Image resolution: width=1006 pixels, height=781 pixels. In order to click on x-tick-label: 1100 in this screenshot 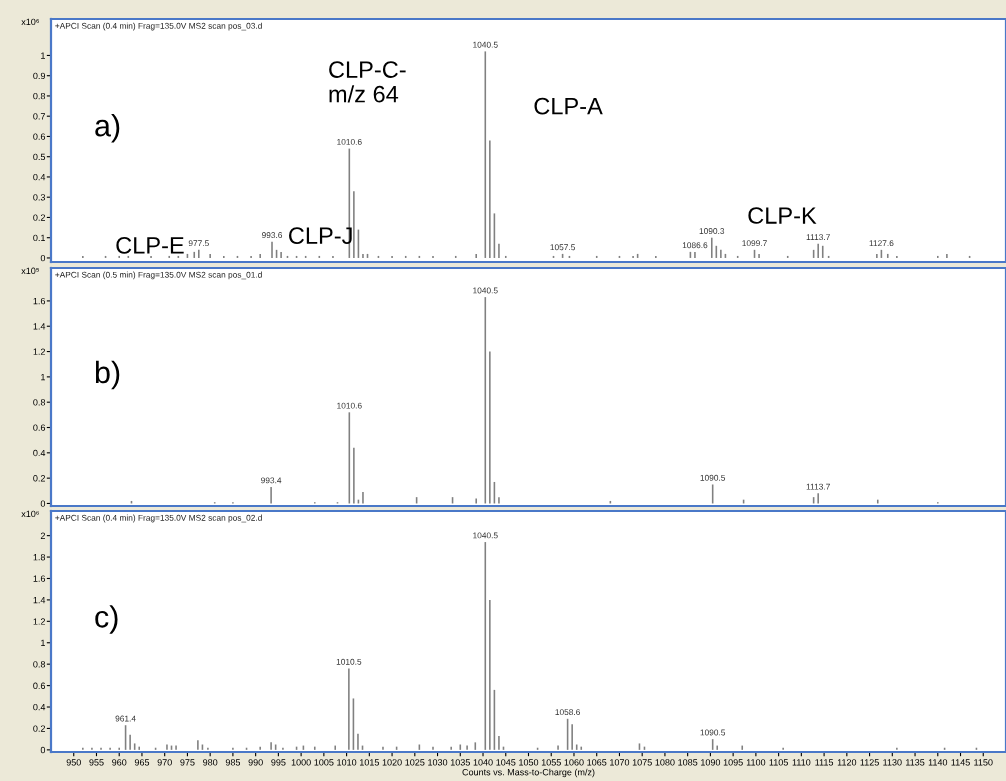, I will do `click(756, 762)`.